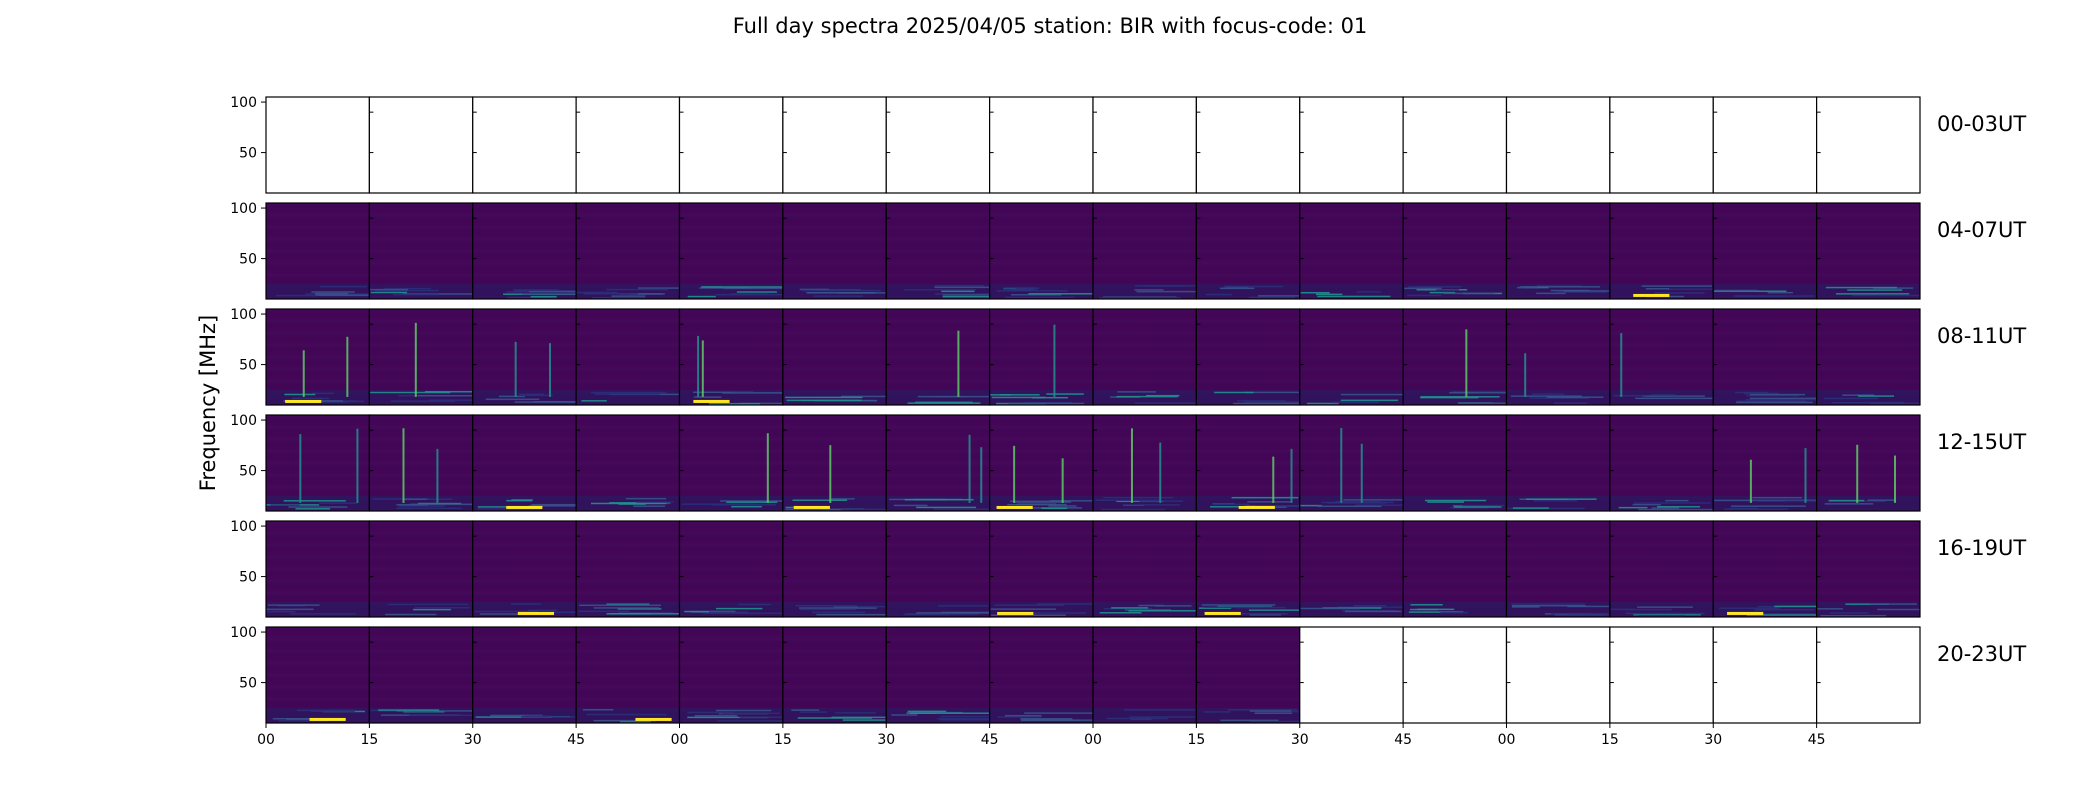 This screenshot has width=2100, height=800. Describe the element at coordinates (1981, 654) in the screenshot. I see `row-label: 20-23UT` at that location.